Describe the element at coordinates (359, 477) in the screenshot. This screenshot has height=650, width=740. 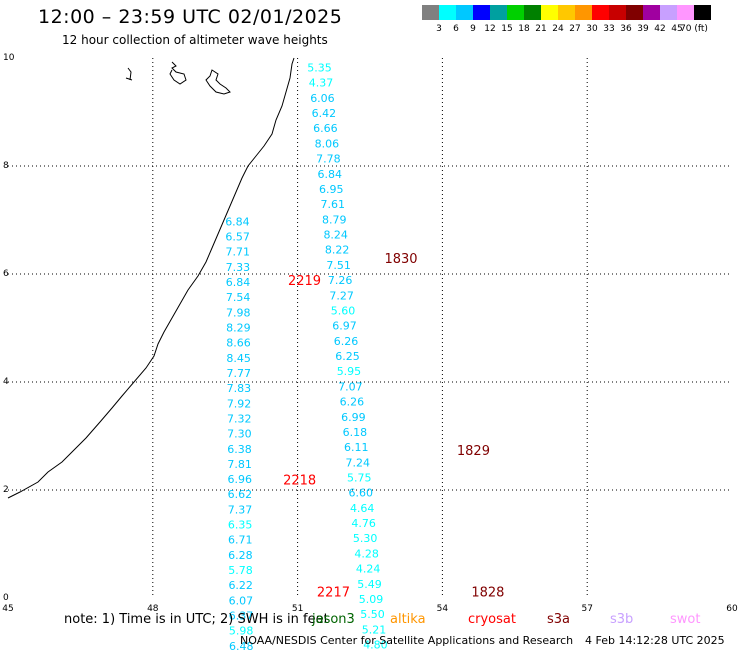
I see `wave-height-value: 5.75` at that location.